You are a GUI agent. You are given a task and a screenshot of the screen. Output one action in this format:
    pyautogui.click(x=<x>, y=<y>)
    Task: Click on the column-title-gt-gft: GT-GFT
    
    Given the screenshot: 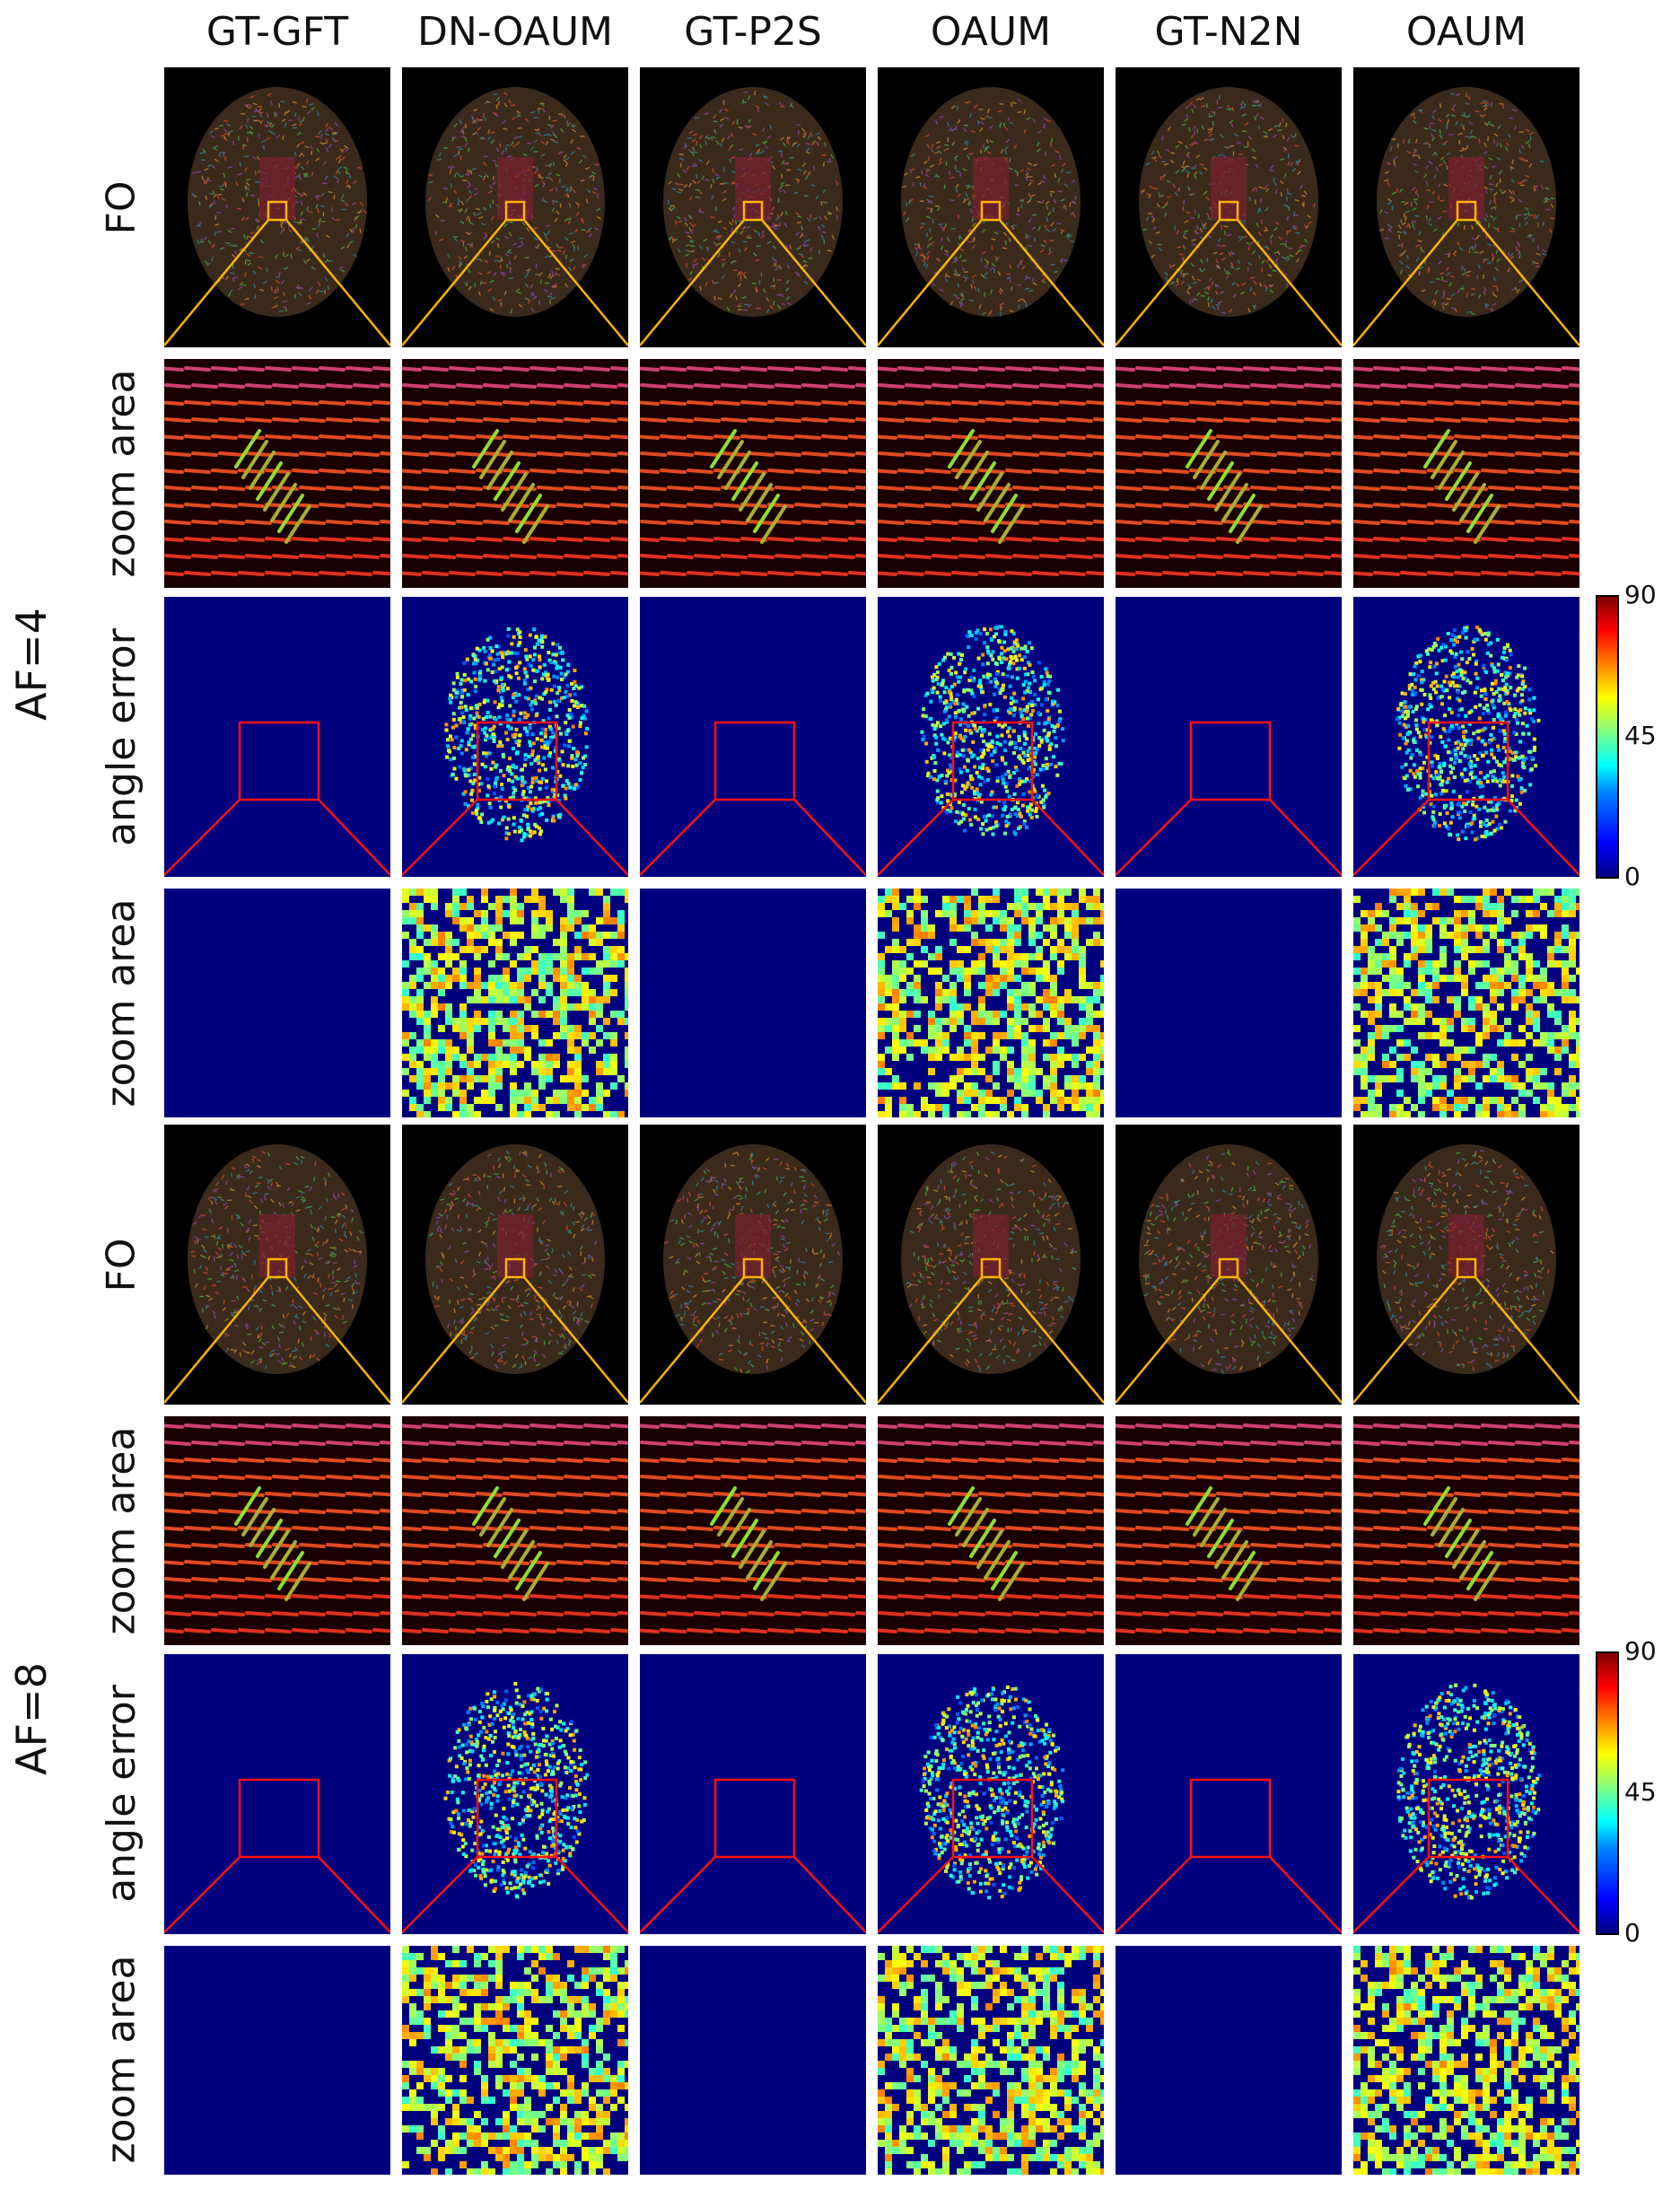 What is the action you would take?
    pyautogui.click(x=277, y=32)
    